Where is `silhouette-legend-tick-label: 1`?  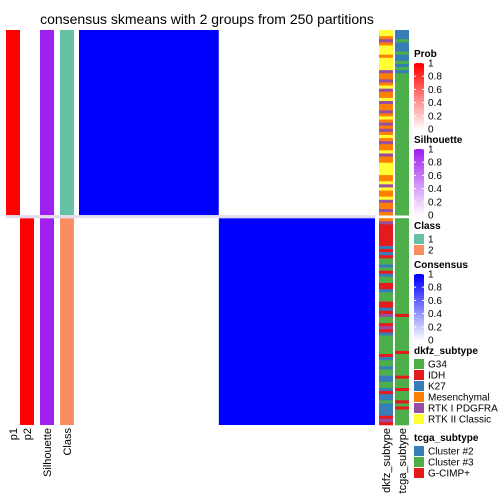 silhouette-legend-tick-label: 1 is located at coordinates (431, 150).